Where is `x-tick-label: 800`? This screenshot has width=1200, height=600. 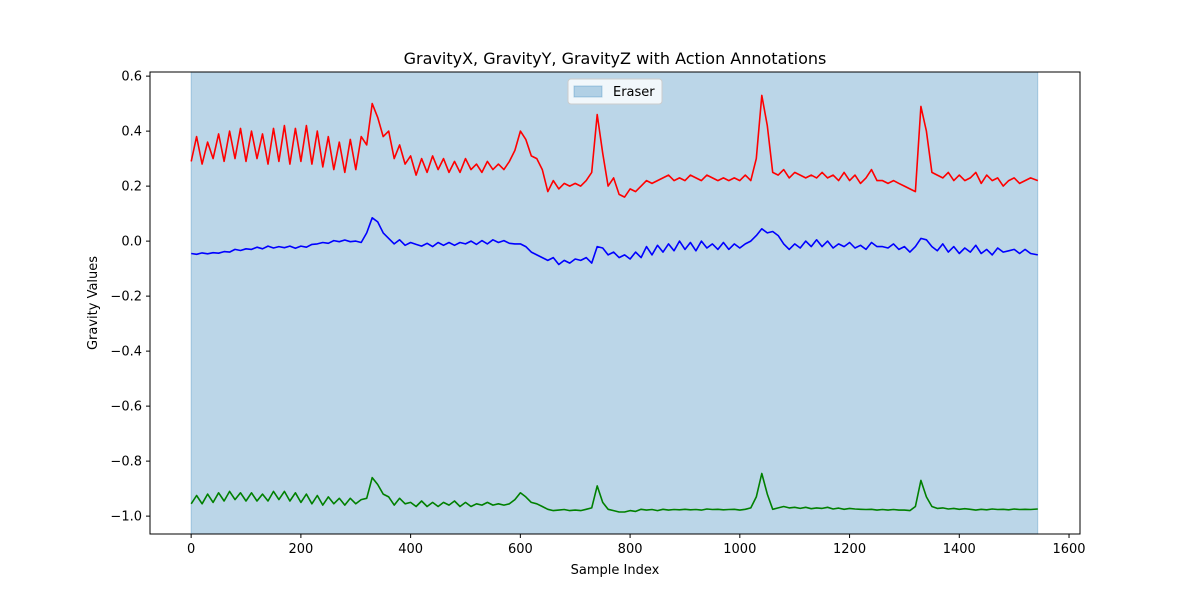
x-tick-label: 800 is located at coordinates (630, 549).